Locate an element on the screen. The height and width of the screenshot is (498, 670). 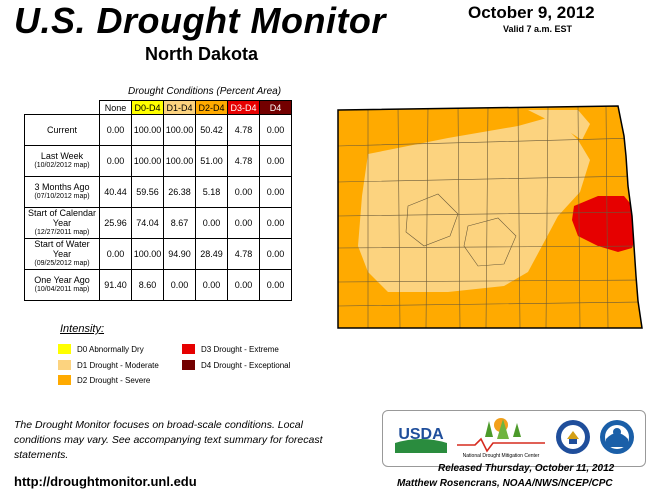
table-caption: Drought Conditions (Percent Area) is located at coordinates (205, 91).